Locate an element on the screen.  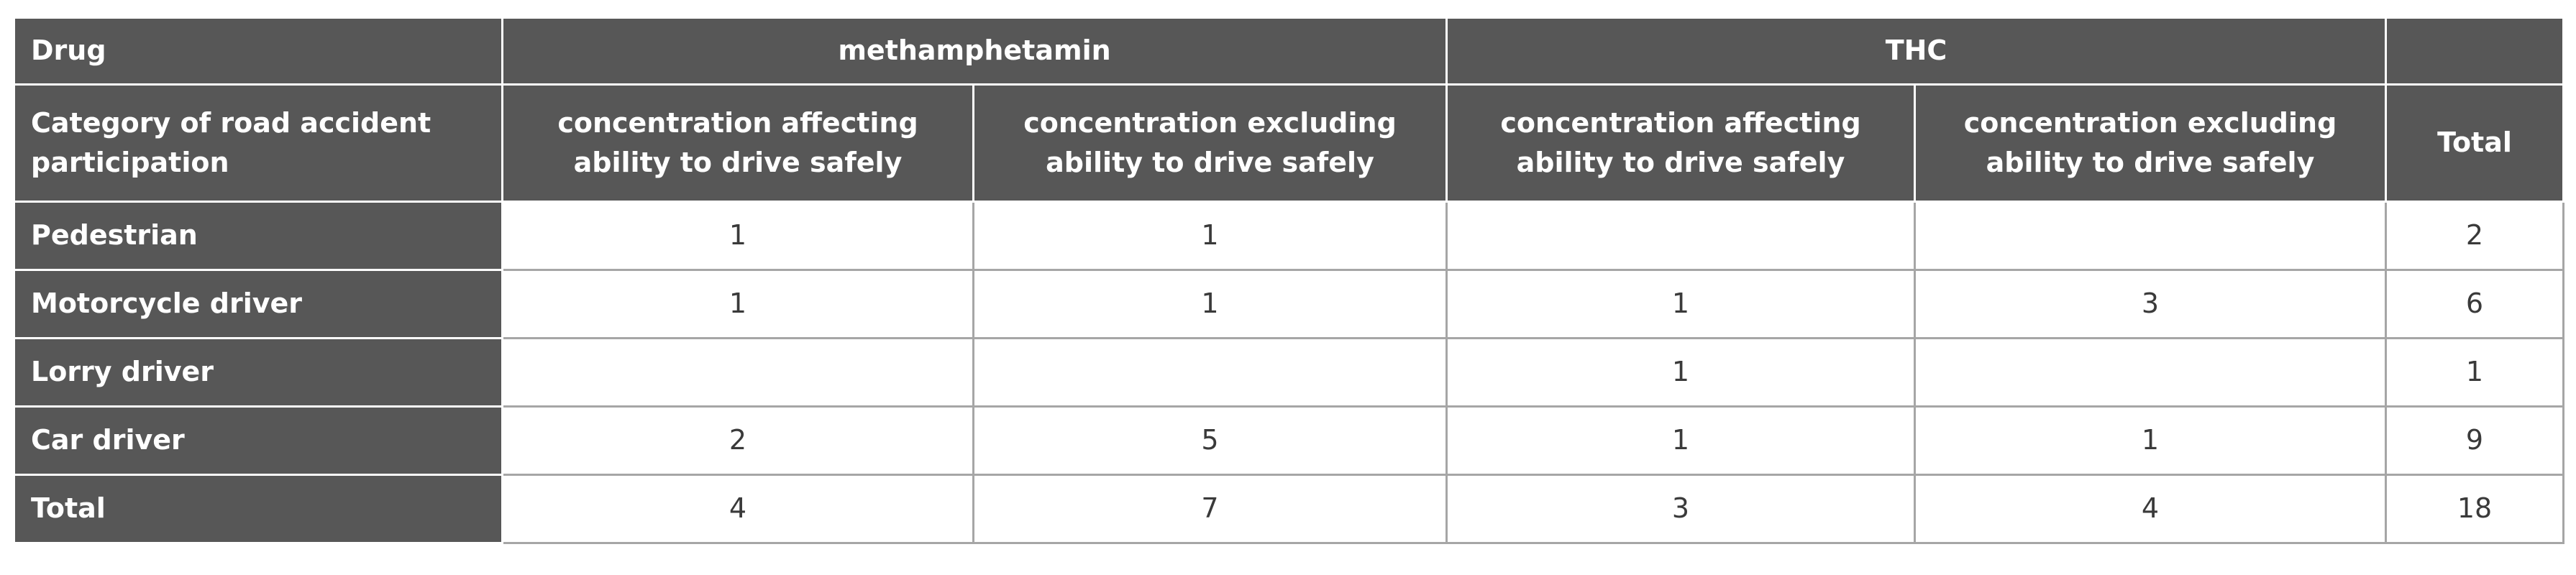
data-cell: 5 is located at coordinates (1210, 440).